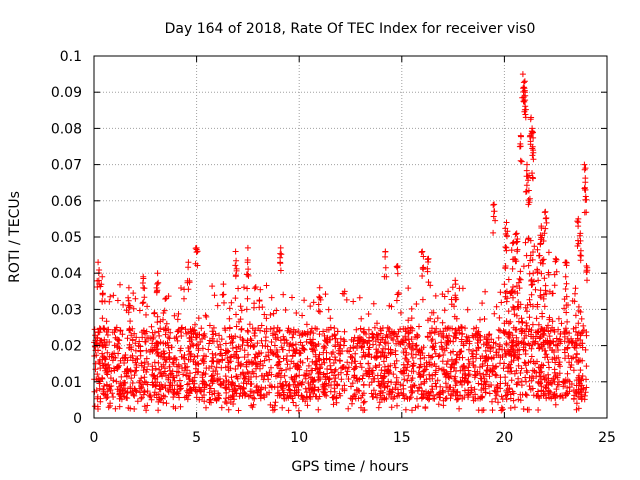 Image resolution: width=640 pixels, height=480 pixels. What do you see at coordinates (299, 438) in the screenshot?
I see `x-tick-label: 10` at bounding box center [299, 438].